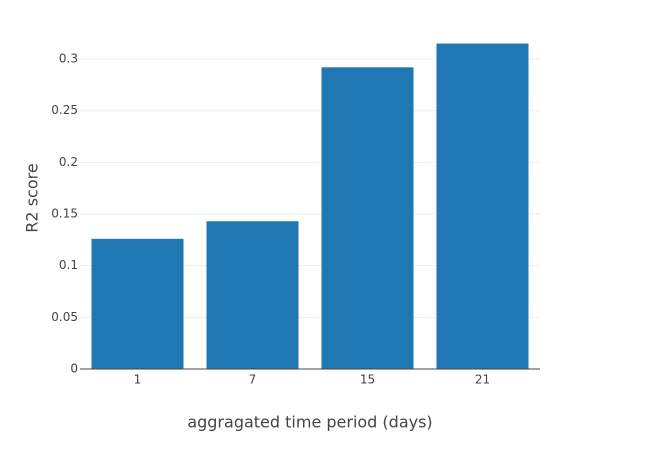 This screenshot has height=450, width=660. I want to click on x-tick-label: 7, so click(253, 380).